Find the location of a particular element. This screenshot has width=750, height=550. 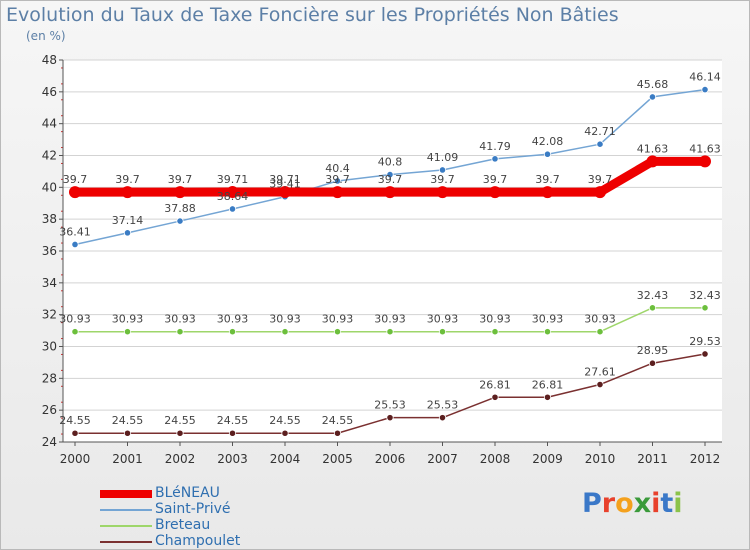

legend-swatch-breteau is located at coordinates (126, 526).